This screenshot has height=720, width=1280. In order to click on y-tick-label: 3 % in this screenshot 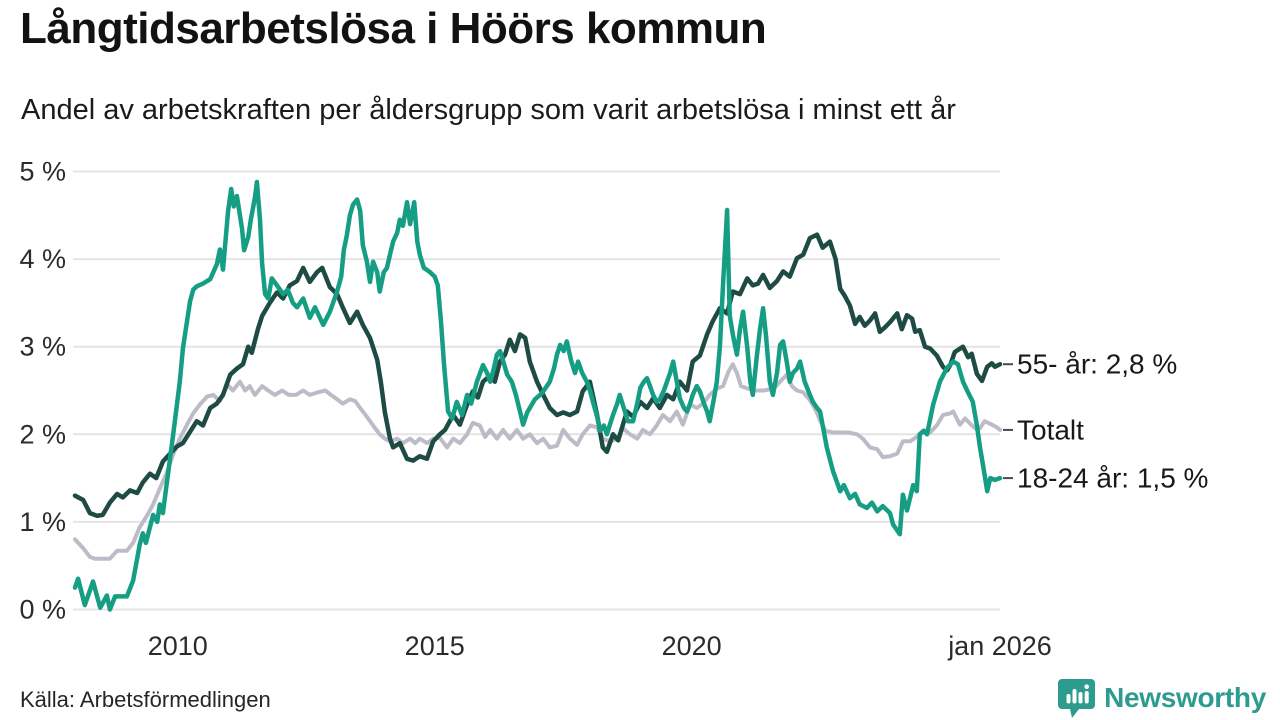, I will do `click(42, 347)`.